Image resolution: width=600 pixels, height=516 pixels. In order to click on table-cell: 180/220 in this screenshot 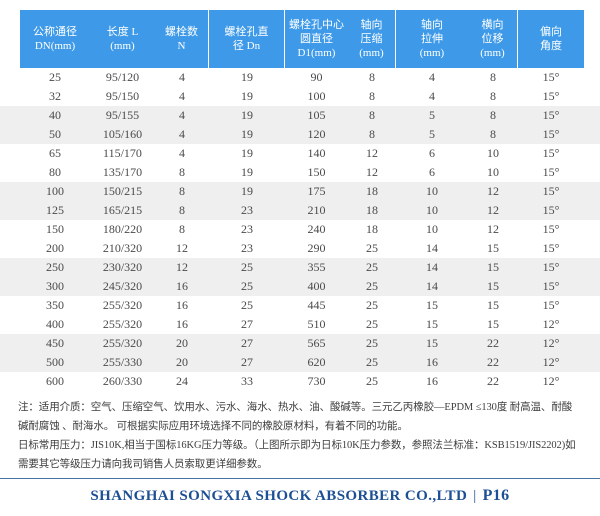, I will do `click(122, 229)`.